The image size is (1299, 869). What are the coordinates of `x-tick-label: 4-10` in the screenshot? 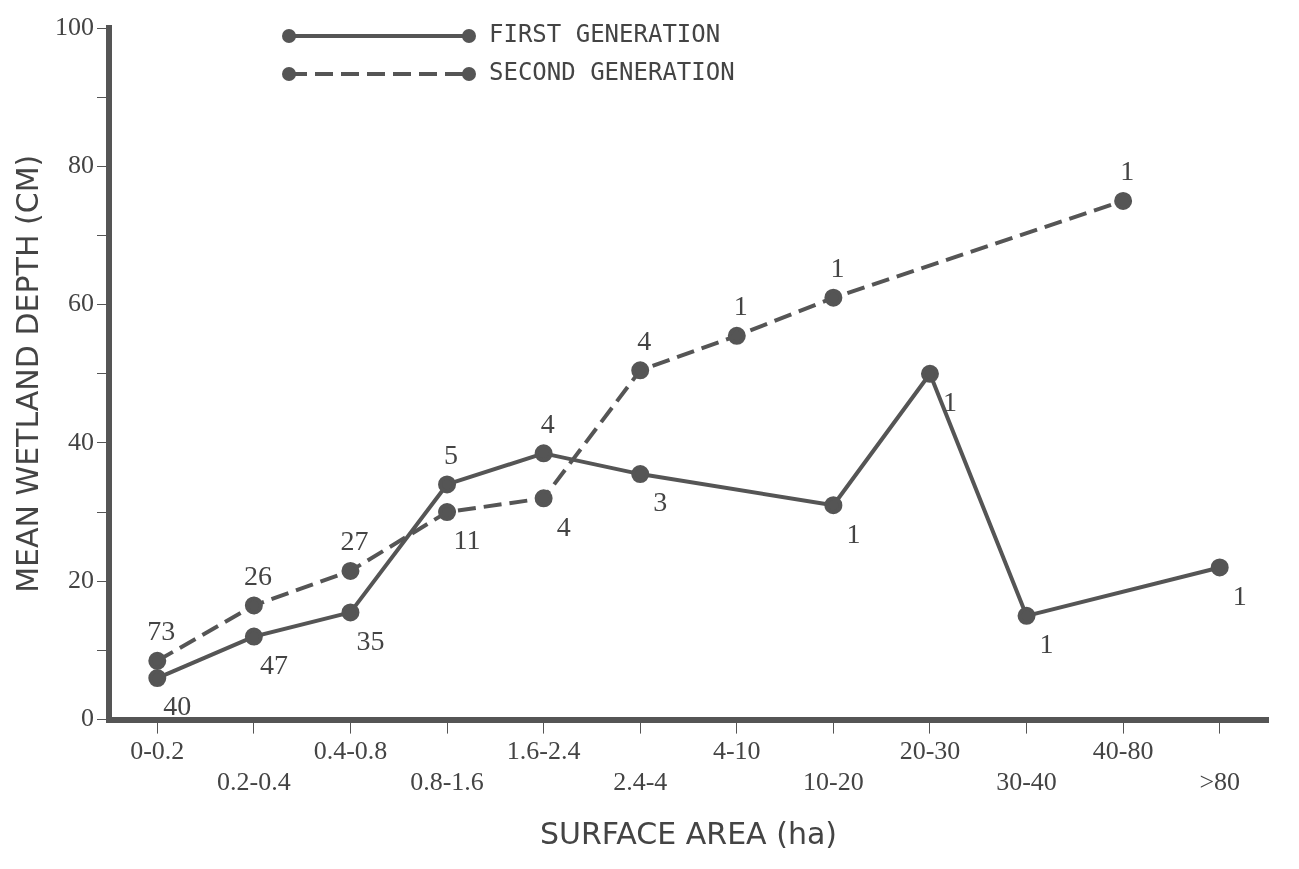 It's located at (736, 751).